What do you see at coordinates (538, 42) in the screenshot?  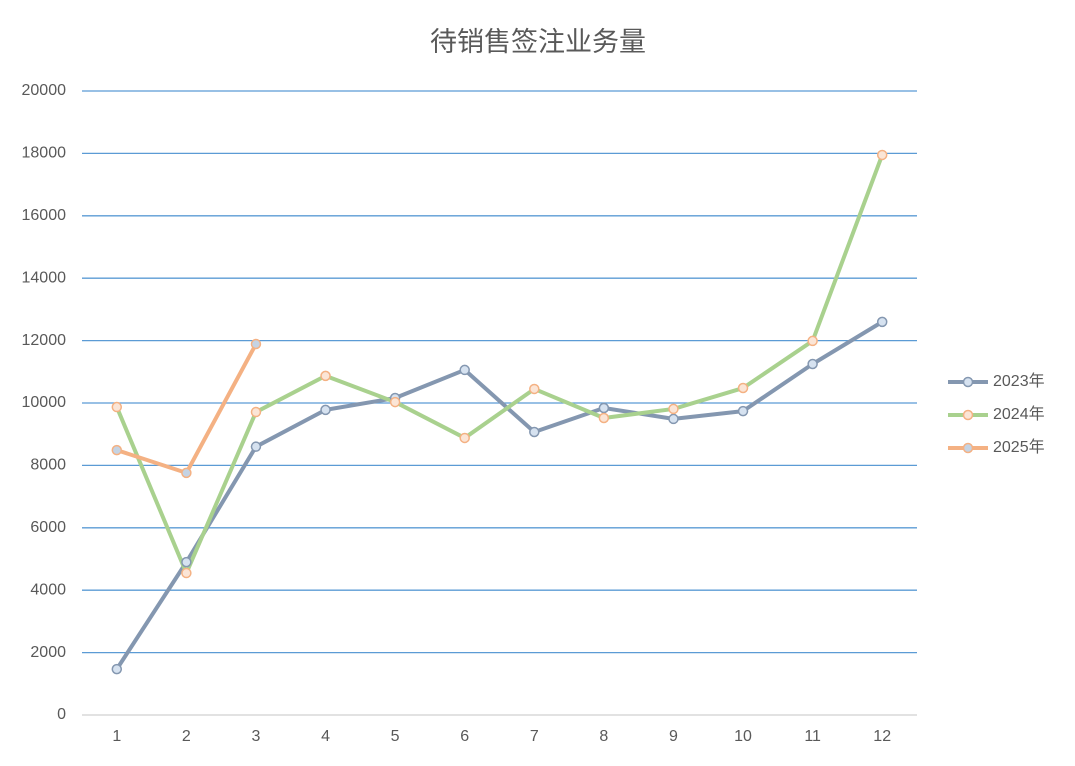 I see `chart-title: 待销售签注业务量` at bounding box center [538, 42].